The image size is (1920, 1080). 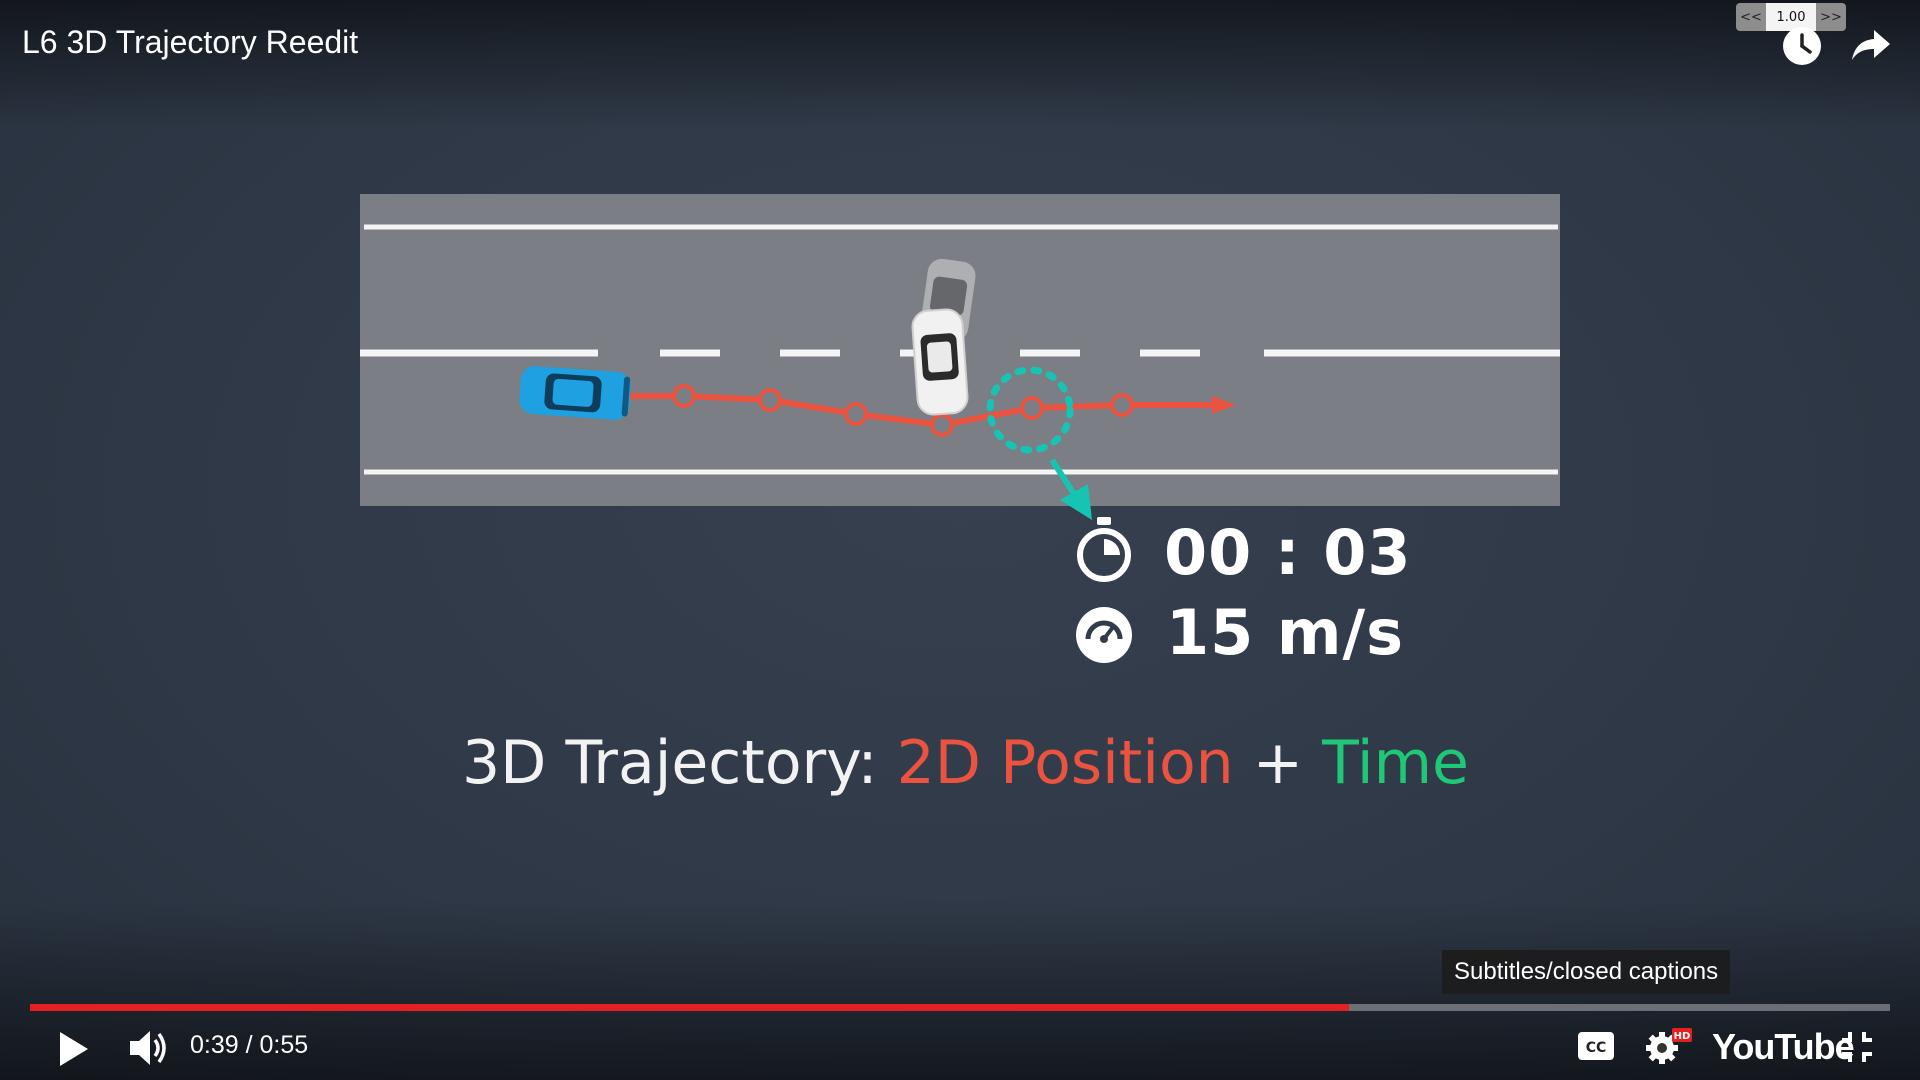 What do you see at coordinates (1278, 763) in the screenshot?
I see `headline-plus: +` at bounding box center [1278, 763].